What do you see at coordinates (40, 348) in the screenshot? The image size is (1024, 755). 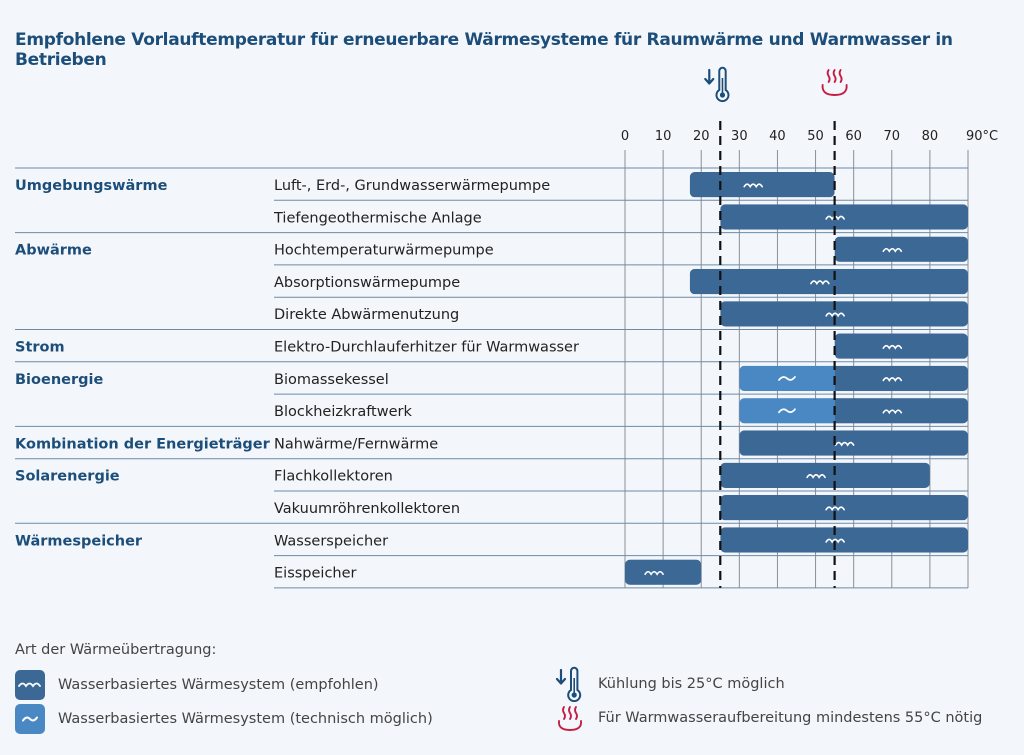 I see `category-label: Strom` at bounding box center [40, 348].